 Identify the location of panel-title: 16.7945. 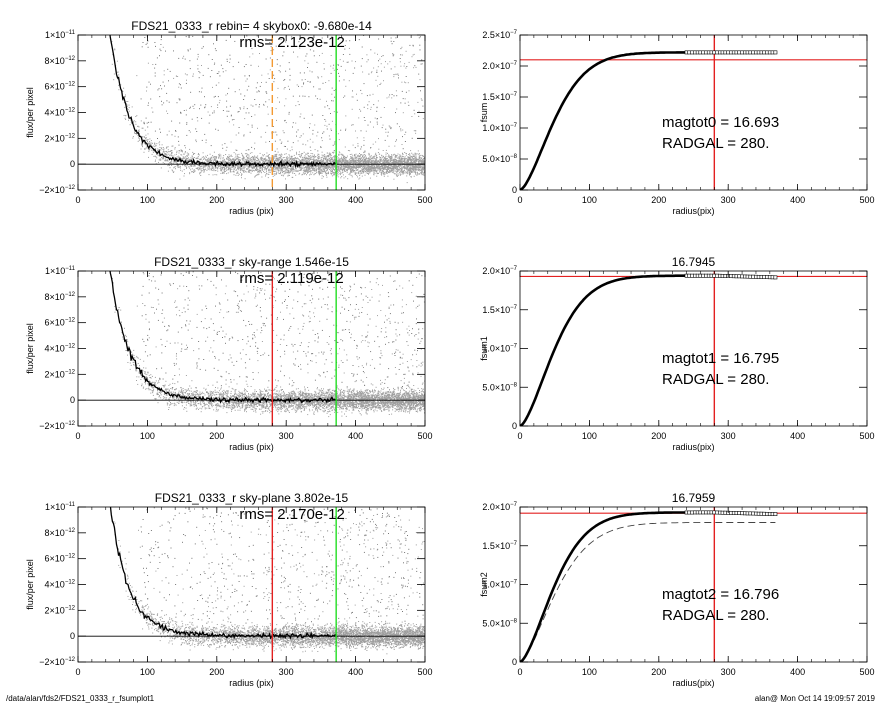
(694, 262).